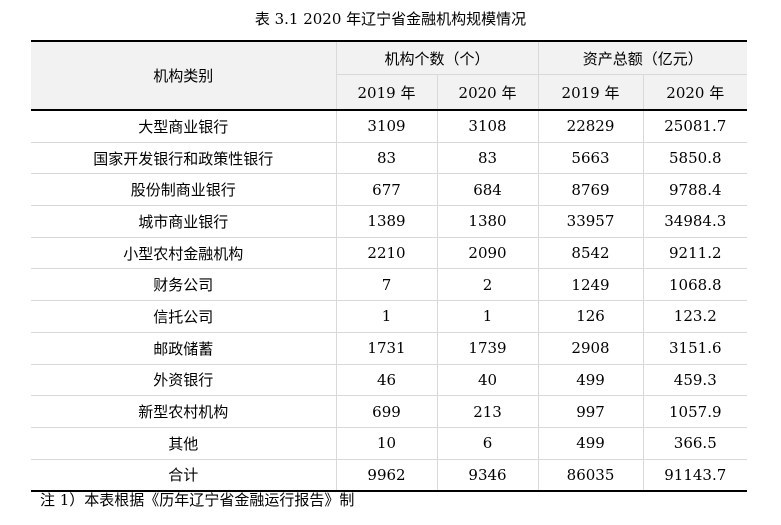 This screenshot has height=525, width=781. I want to click on cell-count-2019: 46, so click(386, 380).